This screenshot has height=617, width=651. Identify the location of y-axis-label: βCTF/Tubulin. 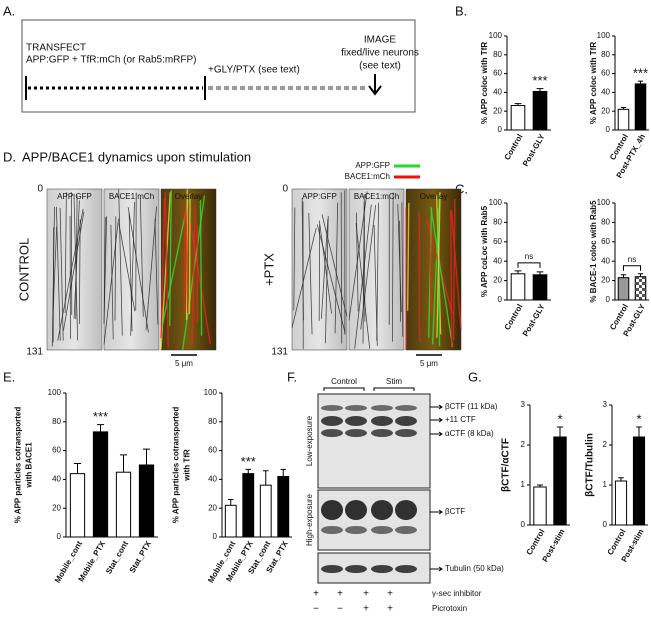
(590, 465).